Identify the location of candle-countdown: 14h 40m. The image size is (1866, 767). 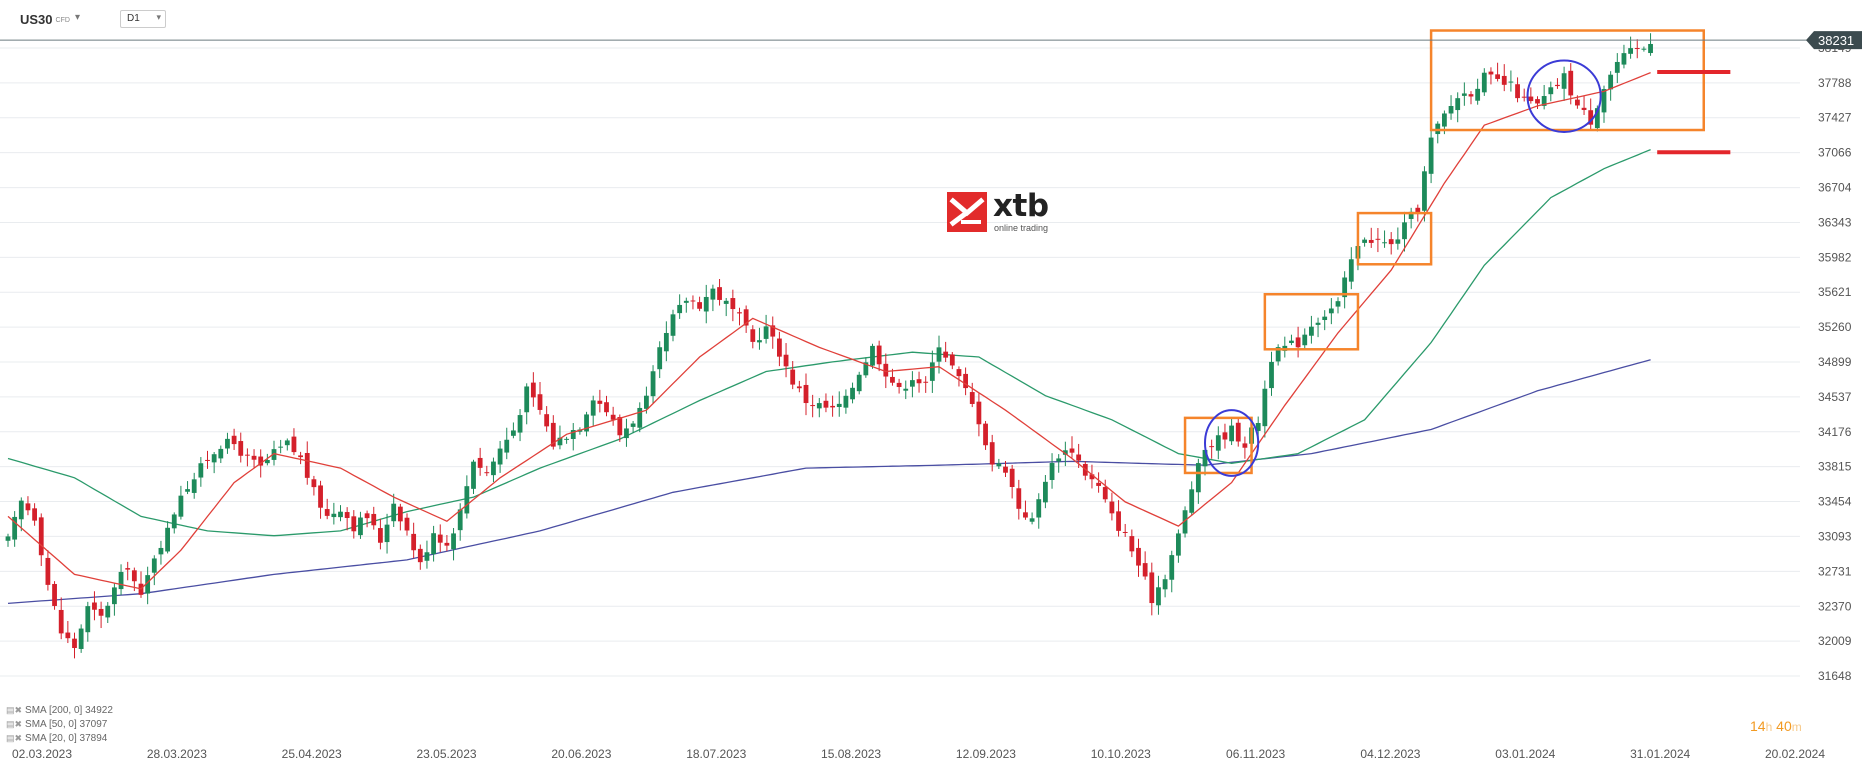
(1776, 726).